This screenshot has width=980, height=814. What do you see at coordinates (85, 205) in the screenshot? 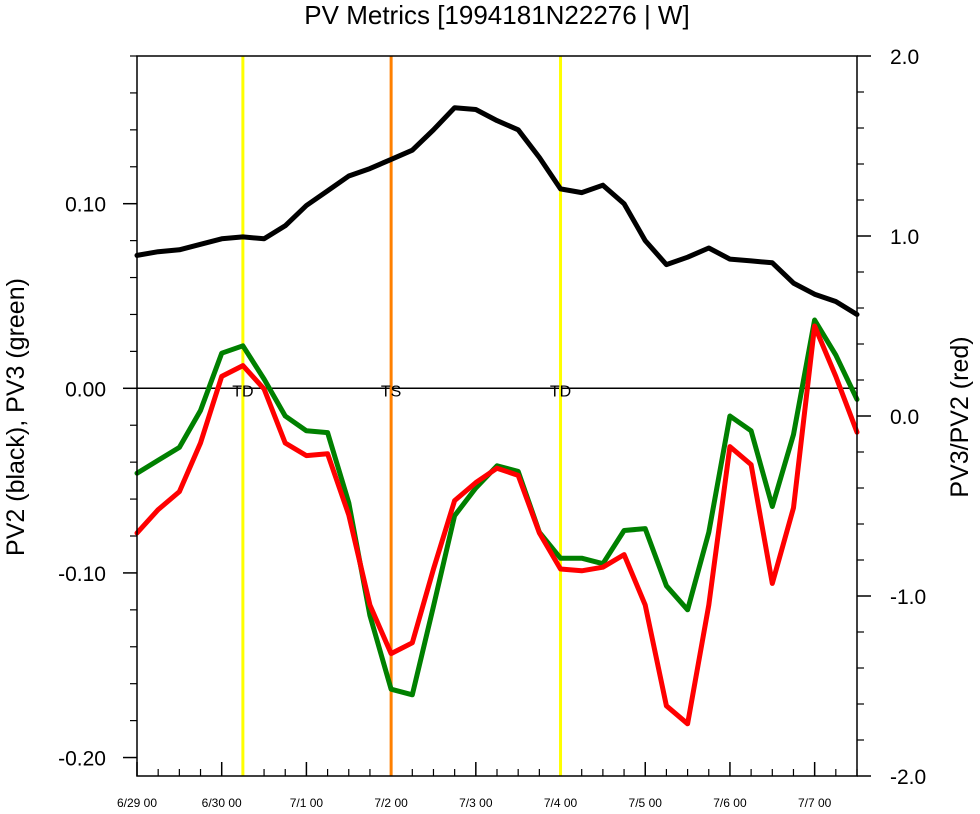
I see `y-left-tick-label: 0.10` at bounding box center [85, 205].